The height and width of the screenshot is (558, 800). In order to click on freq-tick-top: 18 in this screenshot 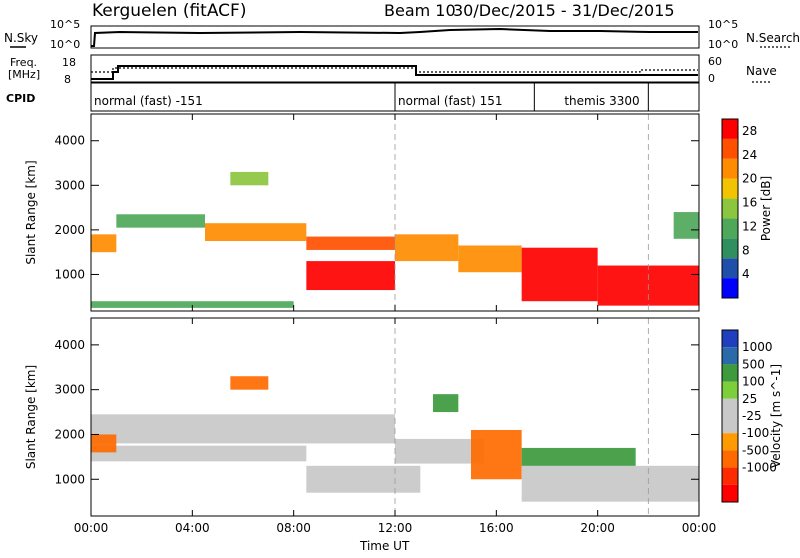, I will do `click(69, 62)`.